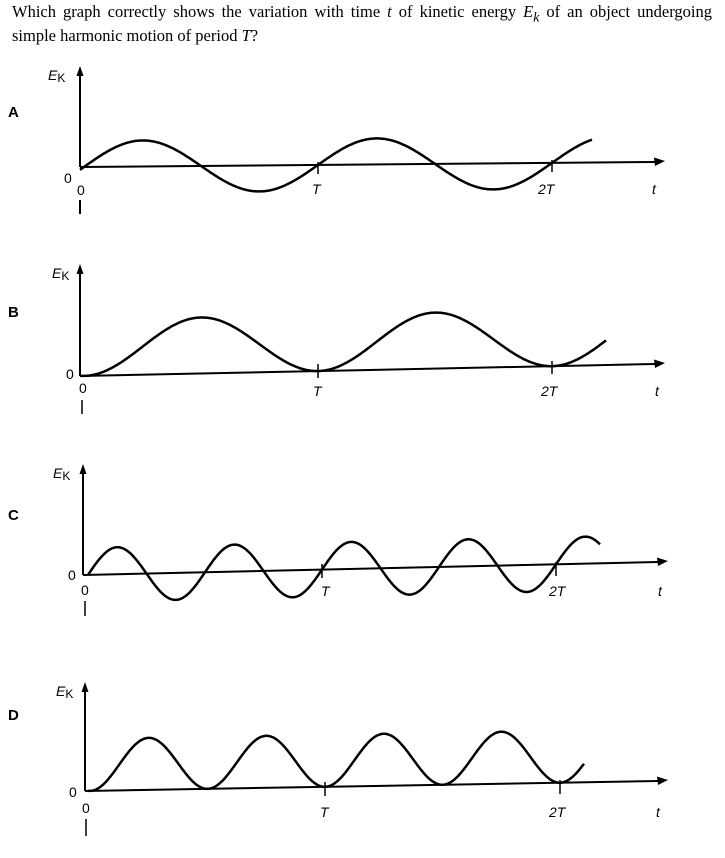  What do you see at coordinates (13, 515) in the screenshot?
I see `option-c-letter: C` at bounding box center [13, 515].